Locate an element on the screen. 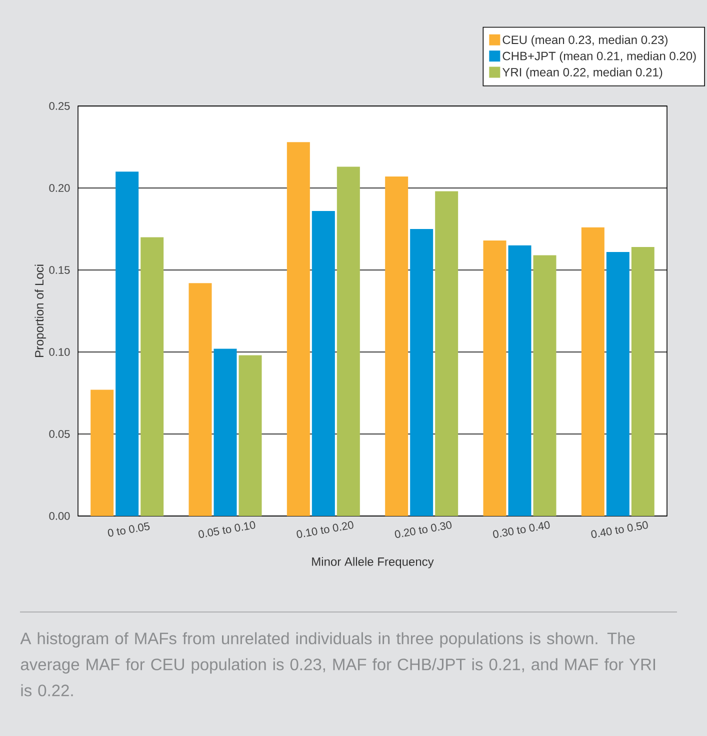 This screenshot has height=736, width=707. x-tick-label: 0 to 0.05 is located at coordinates (129, 529).